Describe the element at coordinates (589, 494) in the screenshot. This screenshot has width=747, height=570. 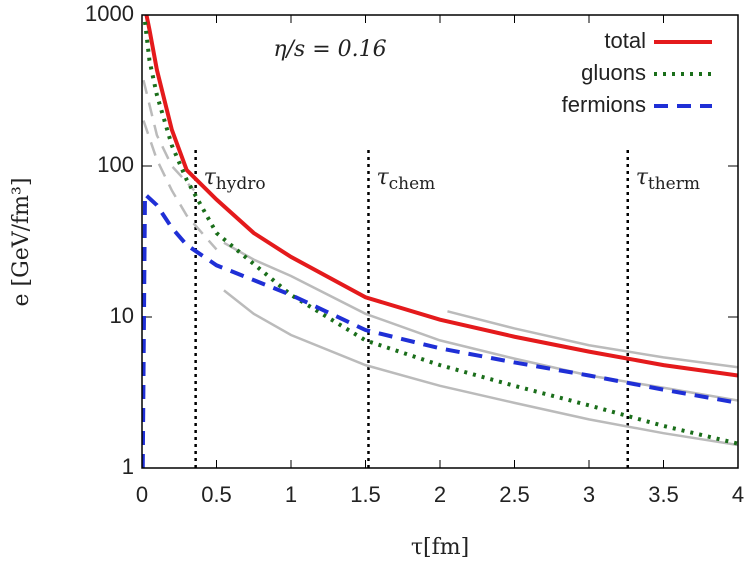
I see `x-tick-label: 3` at that location.